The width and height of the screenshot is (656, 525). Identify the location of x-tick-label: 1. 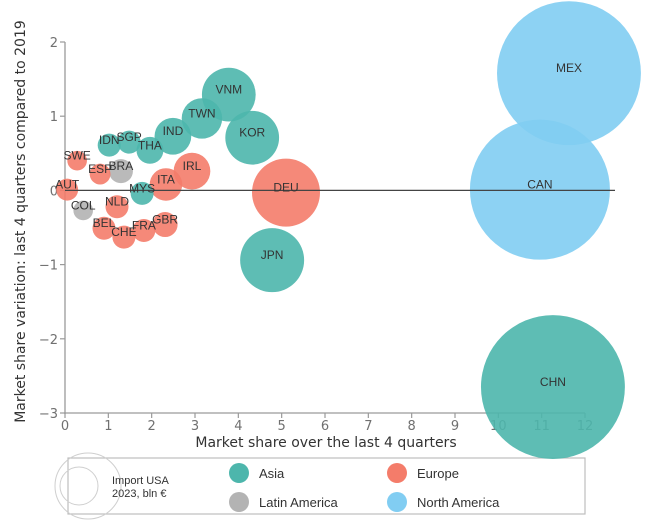
(108, 426).